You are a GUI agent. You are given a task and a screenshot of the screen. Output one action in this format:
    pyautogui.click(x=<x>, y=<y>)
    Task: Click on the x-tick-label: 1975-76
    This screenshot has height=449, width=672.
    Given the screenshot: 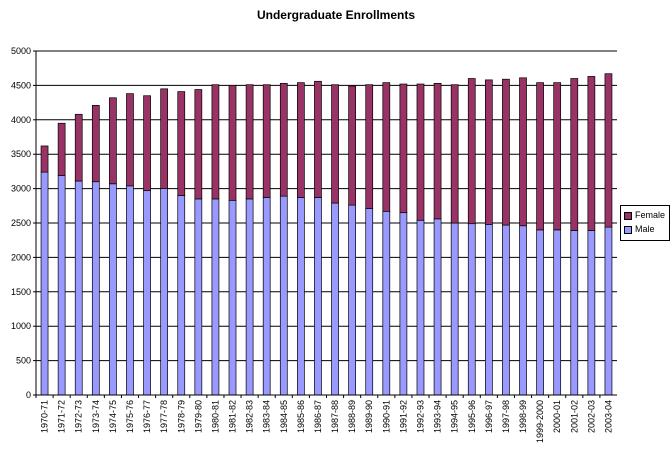 What is the action you would take?
    pyautogui.click(x=130, y=416)
    